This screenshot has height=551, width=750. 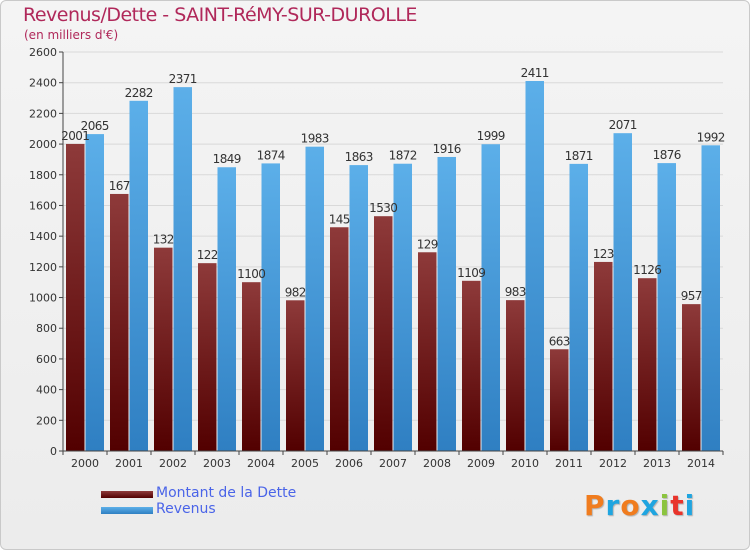 What do you see at coordinates (295, 292) in the screenshot?
I see `data-label-dette: 982` at bounding box center [295, 292].